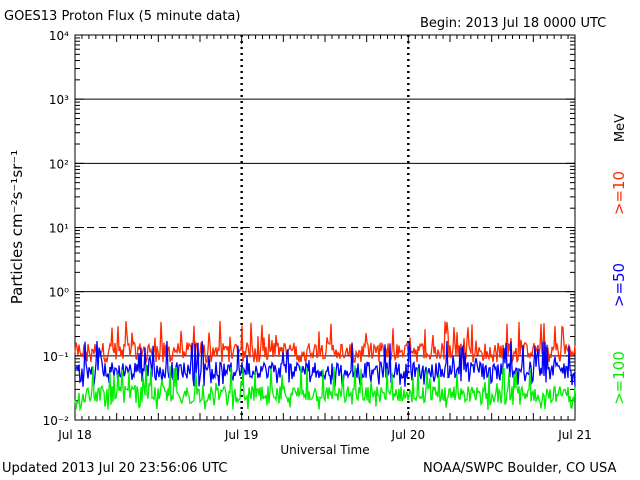  What do you see at coordinates (408, 435) in the screenshot?
I see `x-tick-label: Jul 20` at bounding box center [408, 435].